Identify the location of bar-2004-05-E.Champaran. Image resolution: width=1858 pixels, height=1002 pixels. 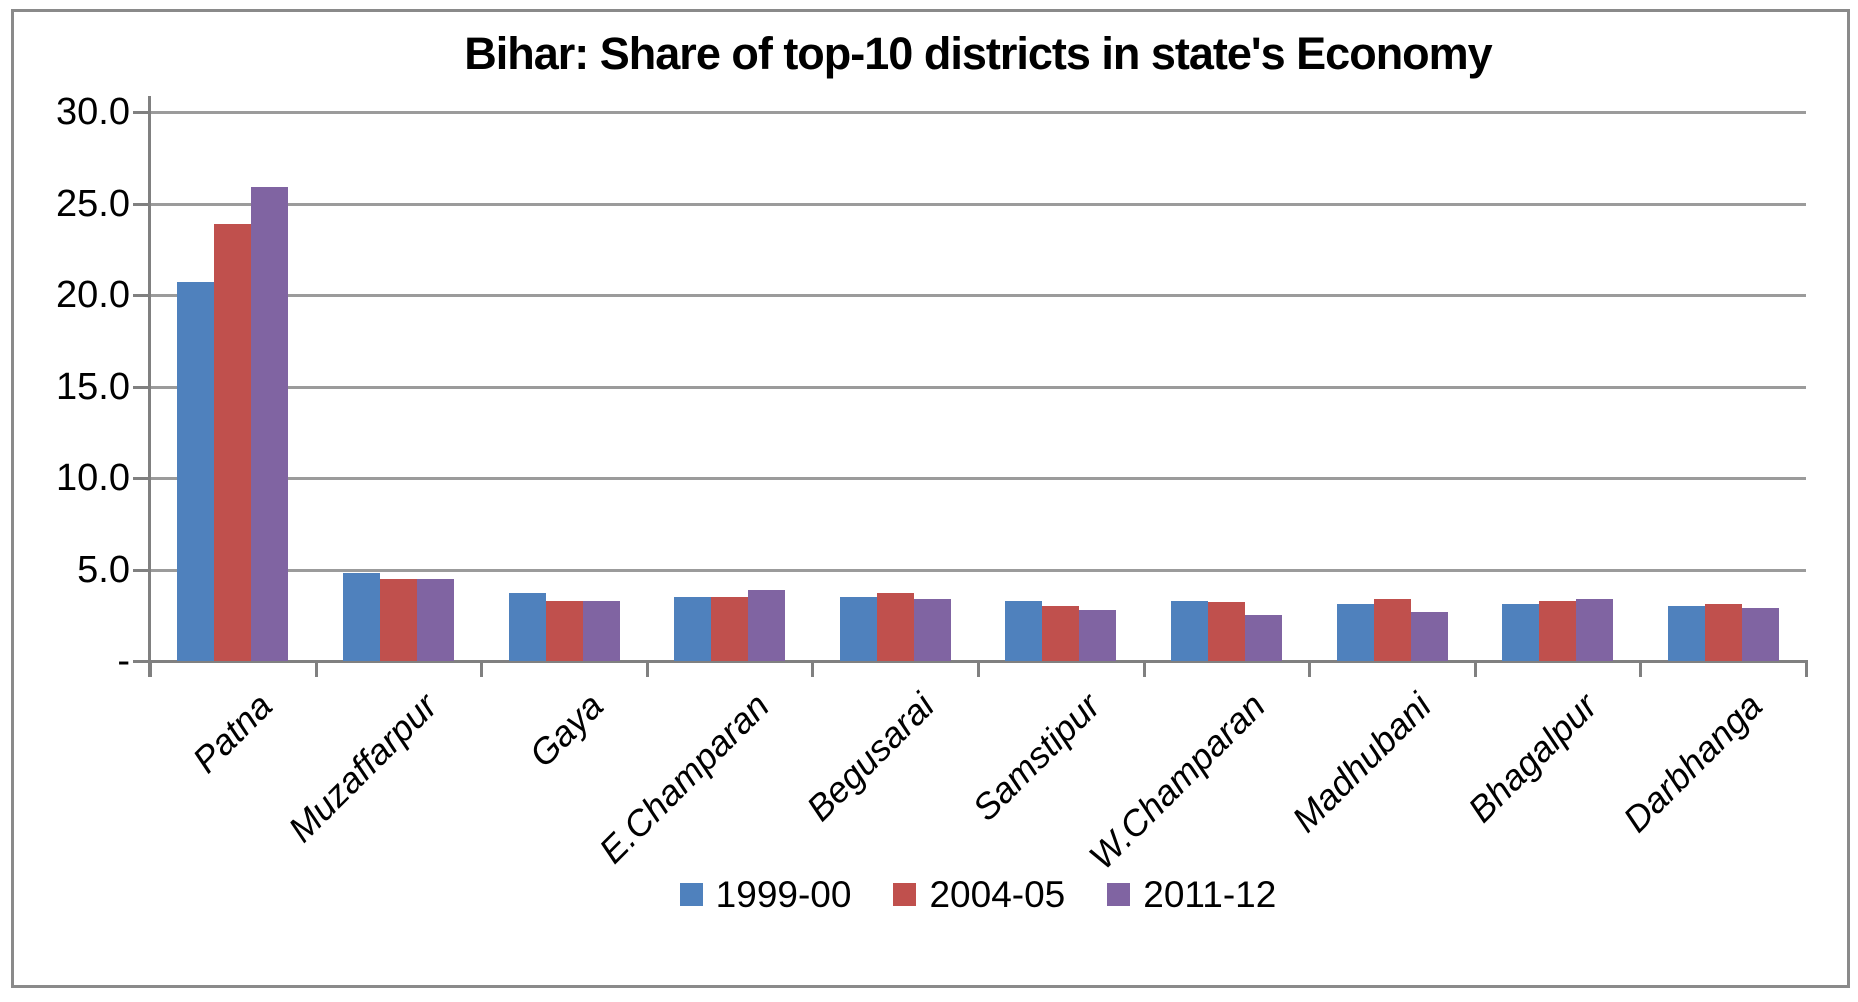
(730, 628).